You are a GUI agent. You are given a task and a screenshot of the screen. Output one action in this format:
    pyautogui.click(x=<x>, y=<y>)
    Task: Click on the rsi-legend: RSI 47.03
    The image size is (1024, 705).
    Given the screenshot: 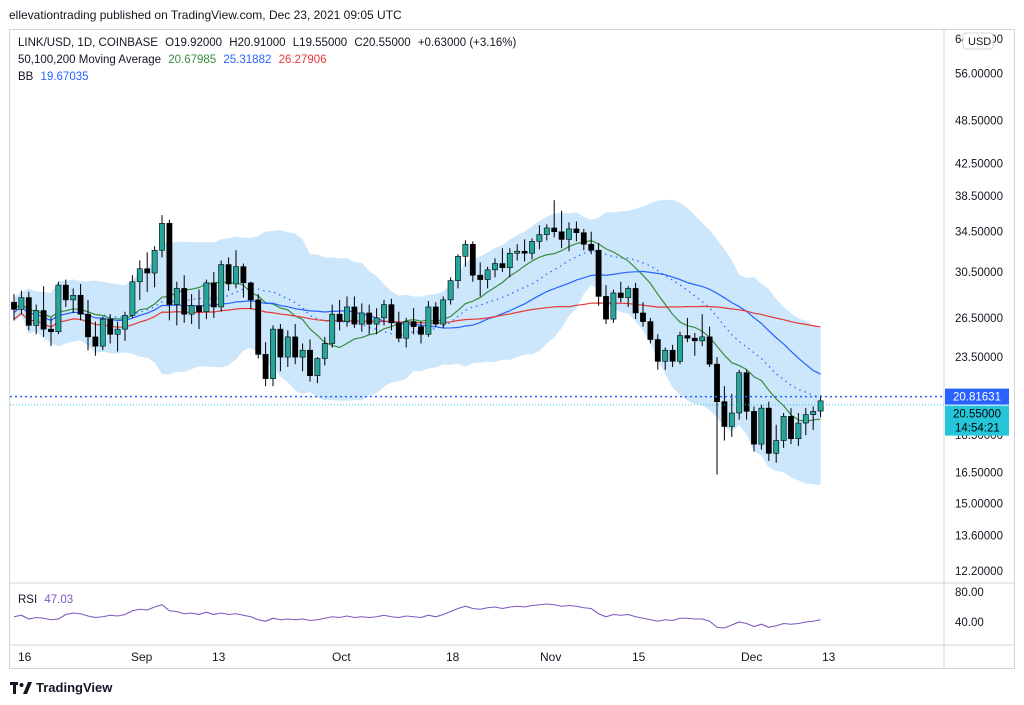 What is the action you would take?
    pyautogui.click(x=47, y=600)
    